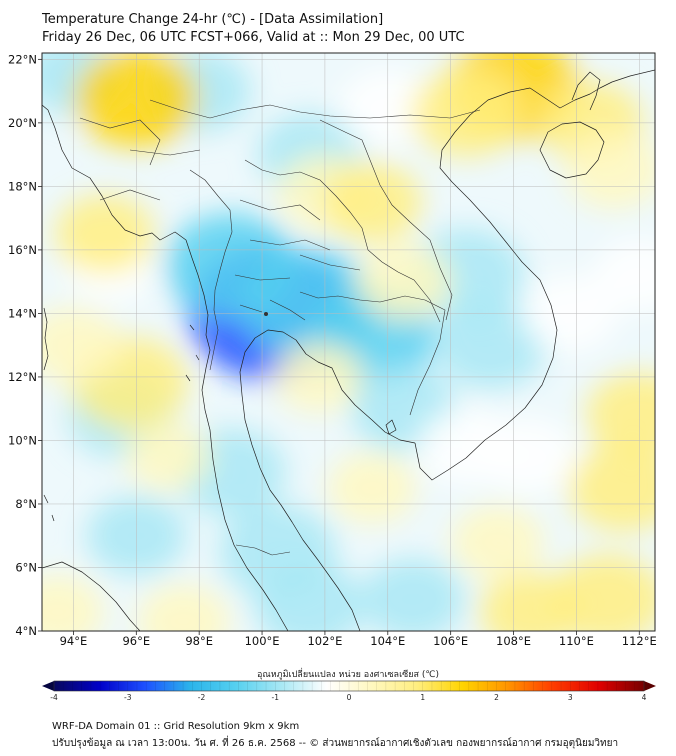 Image resolution: width=676 pixels, height=756 pixels. What do you see at coordinates (22, 186) in the screenshot?
I see `lat-label: 18°N` at bounding box center [22, 186].